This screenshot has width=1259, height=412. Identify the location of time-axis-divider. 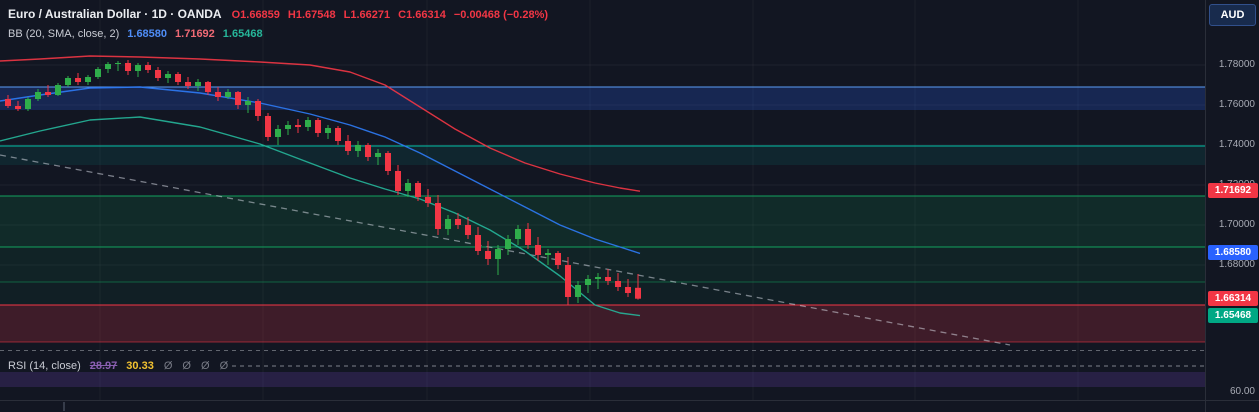
(629, 400).